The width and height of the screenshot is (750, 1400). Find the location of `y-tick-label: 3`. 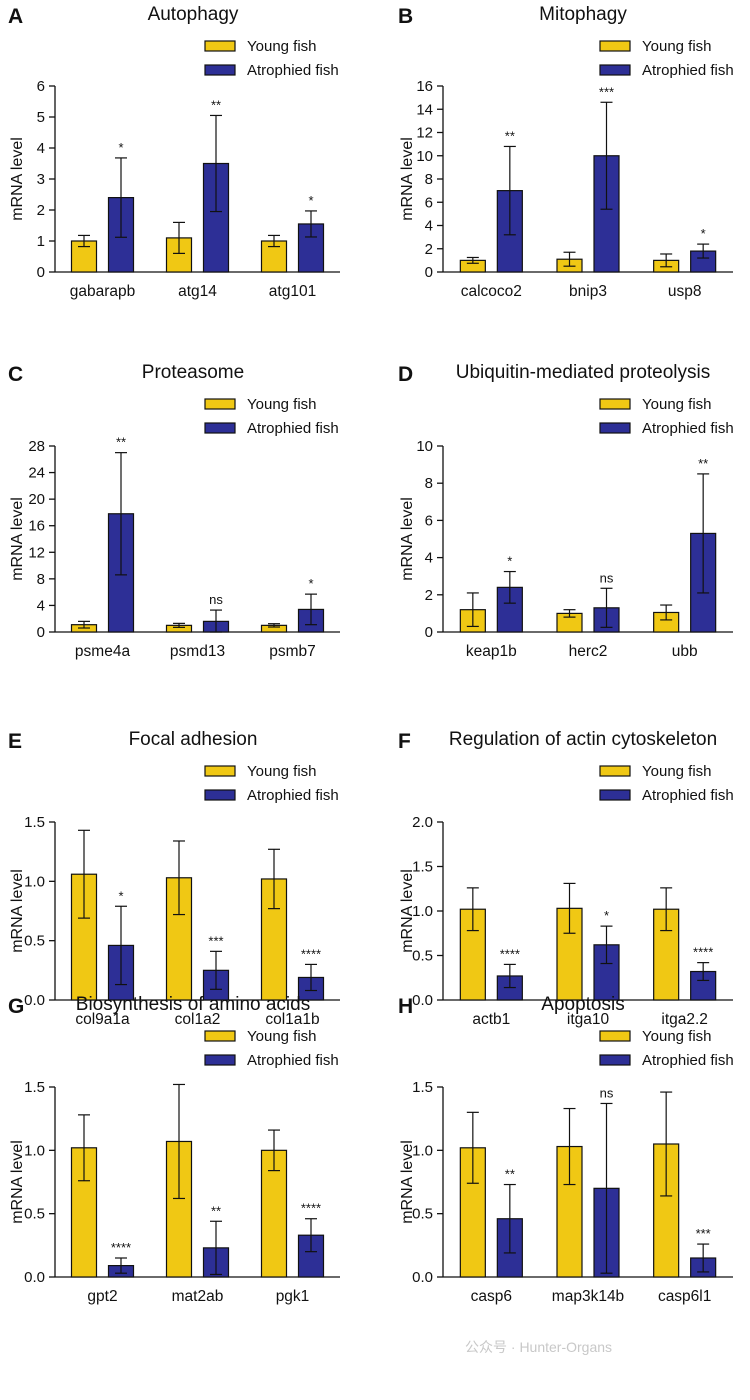

y-tick-label: 3 is located at coordinates (41, 179).